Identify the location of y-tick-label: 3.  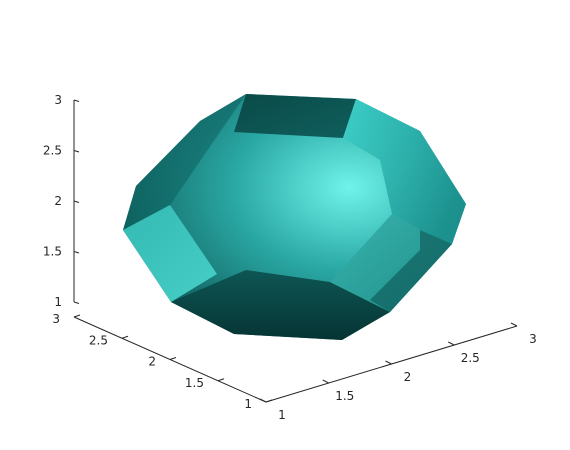
(56, 319).